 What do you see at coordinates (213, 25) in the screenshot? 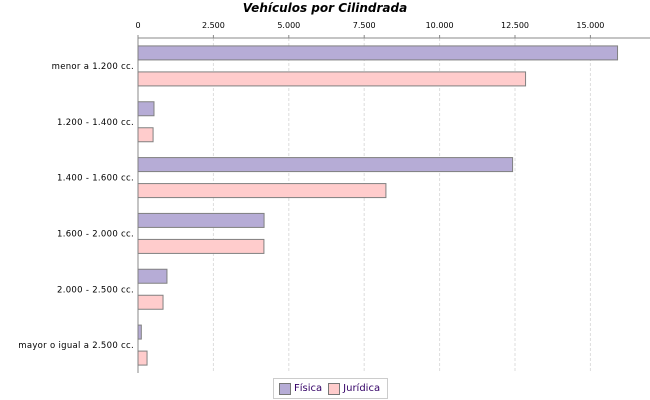
I see `x-tick-label: 2.500` at bounding box center [213, 25].